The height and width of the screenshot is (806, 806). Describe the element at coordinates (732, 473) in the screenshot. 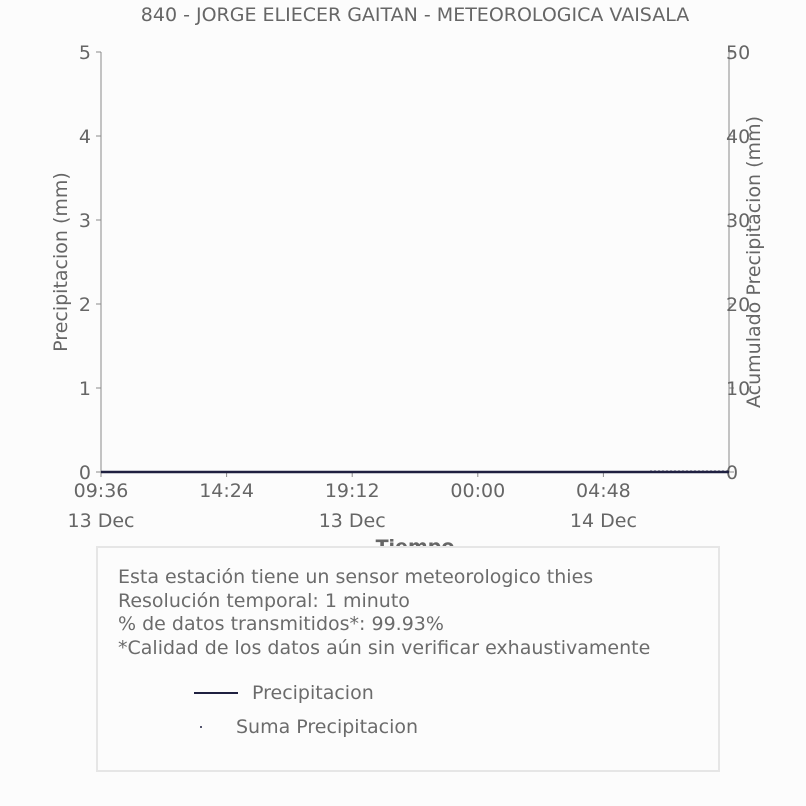

I see `y-tick-label-right: 0` at that location.